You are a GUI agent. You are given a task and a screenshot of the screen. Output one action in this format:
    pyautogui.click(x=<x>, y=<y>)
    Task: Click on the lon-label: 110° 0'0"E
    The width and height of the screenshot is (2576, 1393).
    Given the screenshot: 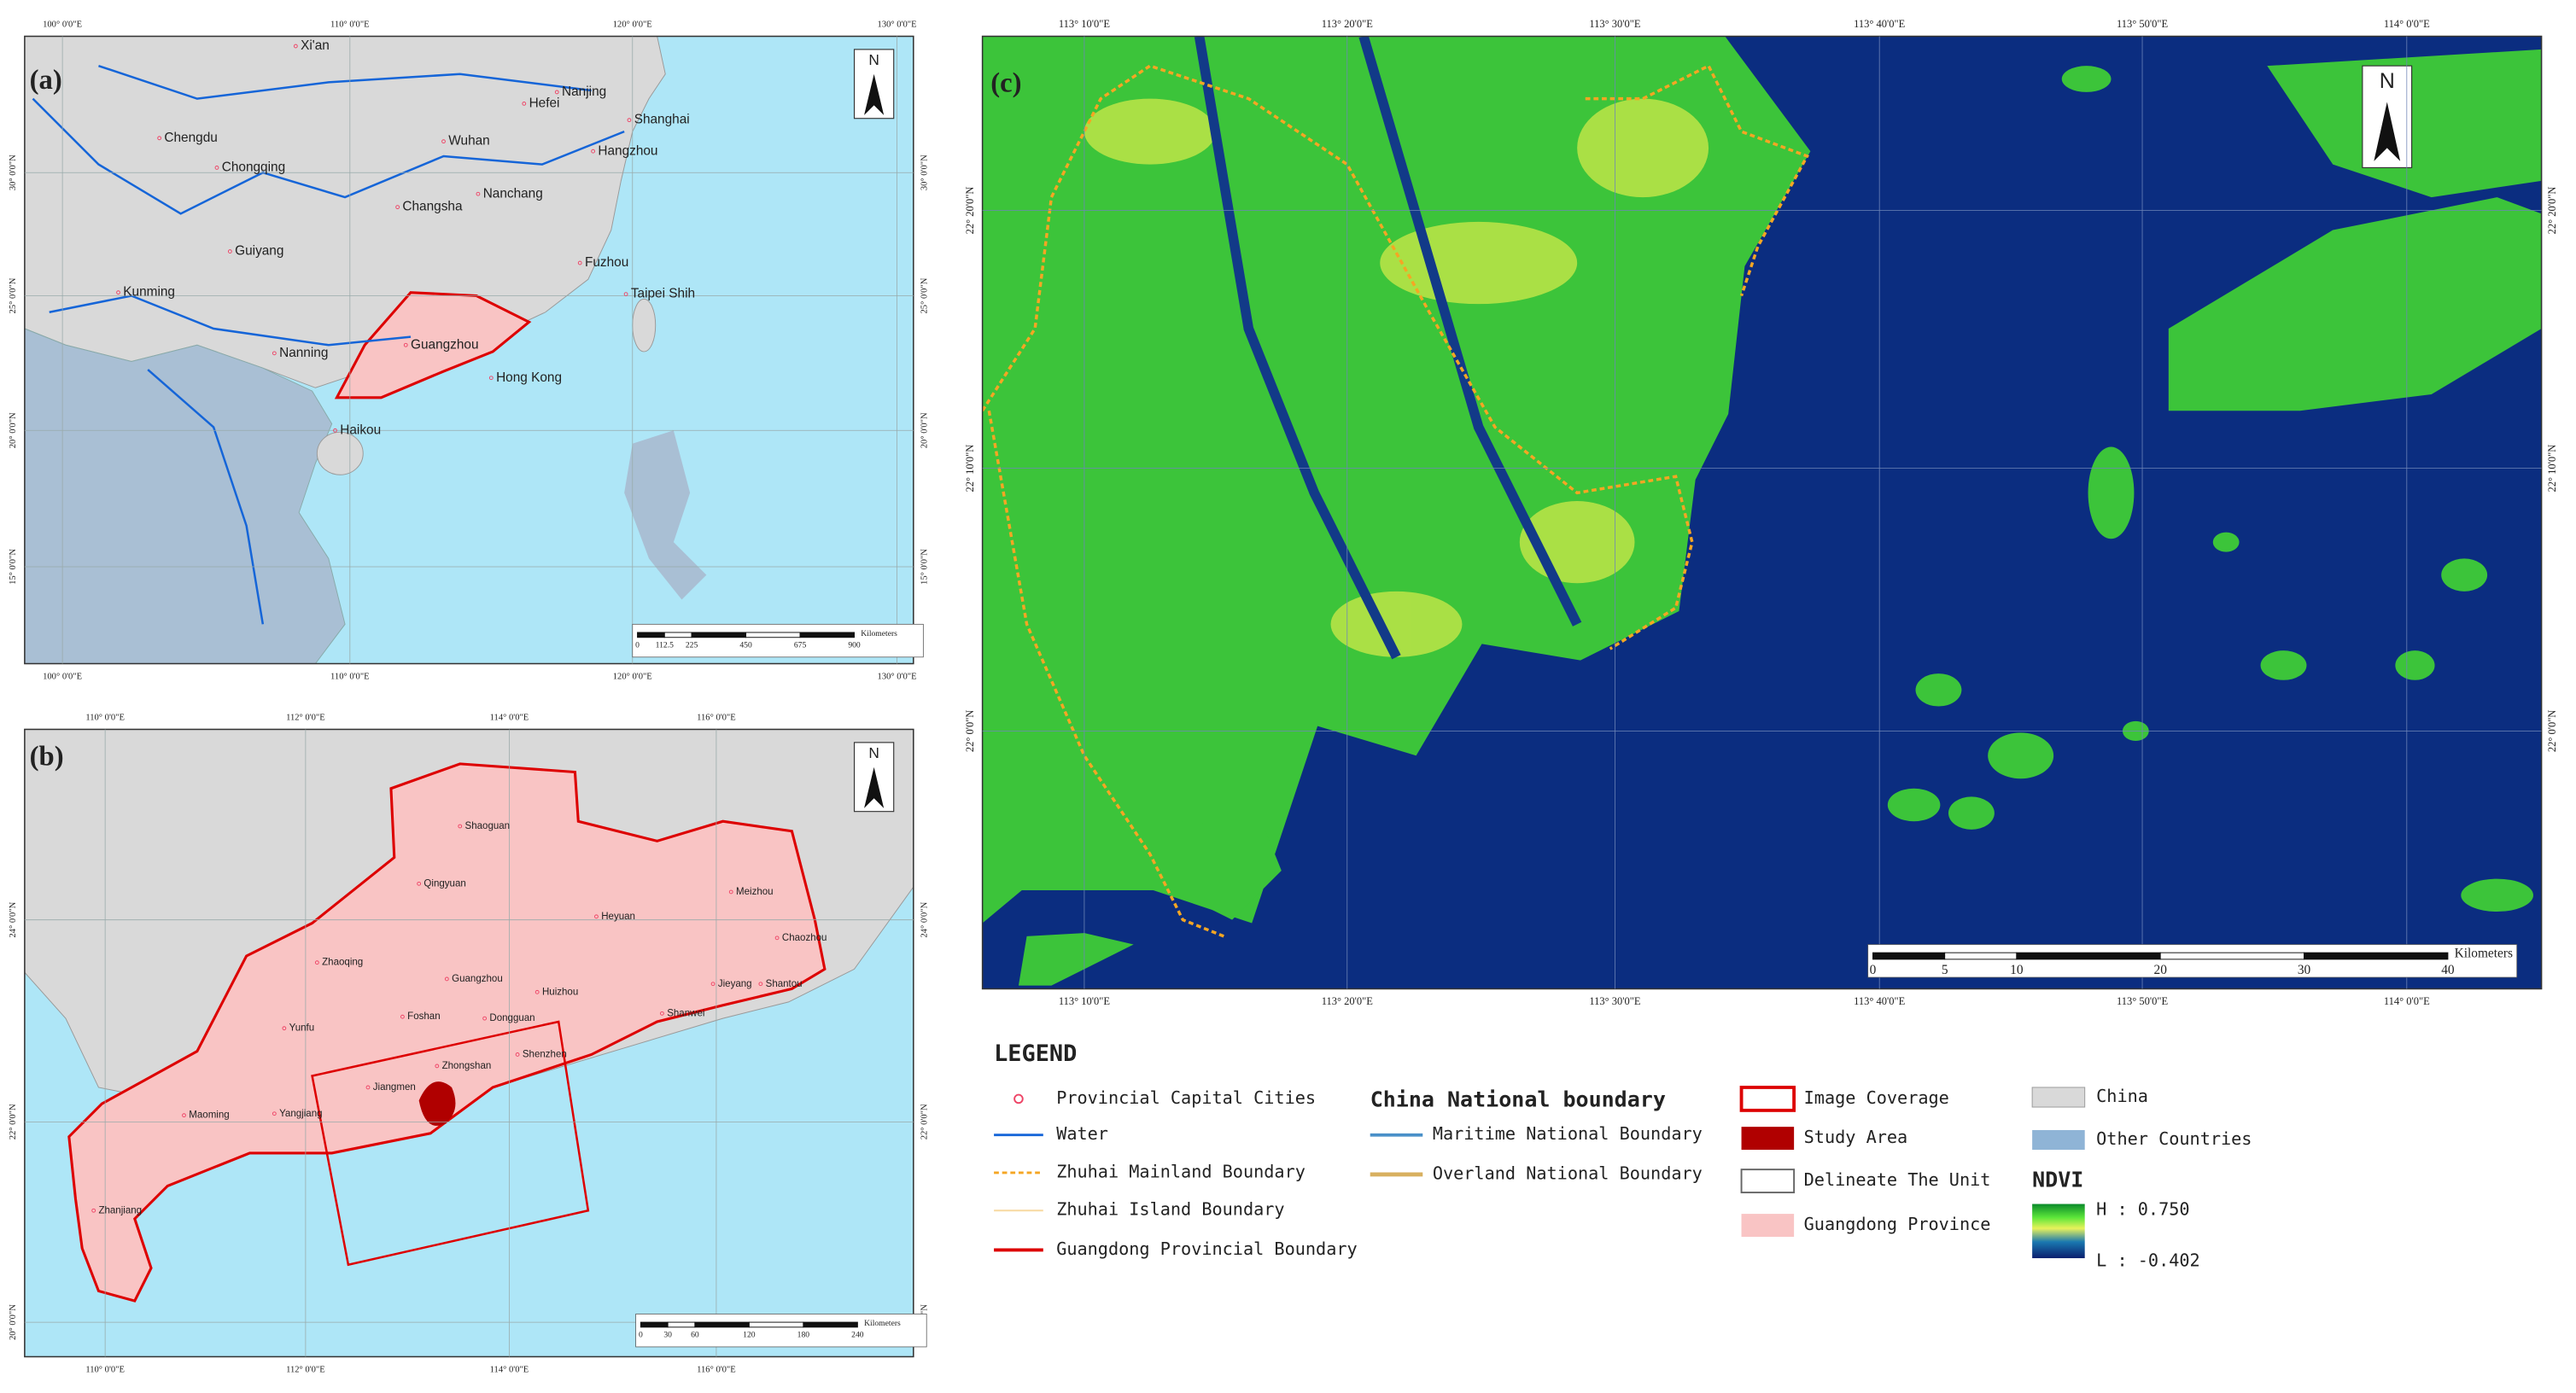 What is the action you would take?
    pyautogui.click(x=350, y=24)
    